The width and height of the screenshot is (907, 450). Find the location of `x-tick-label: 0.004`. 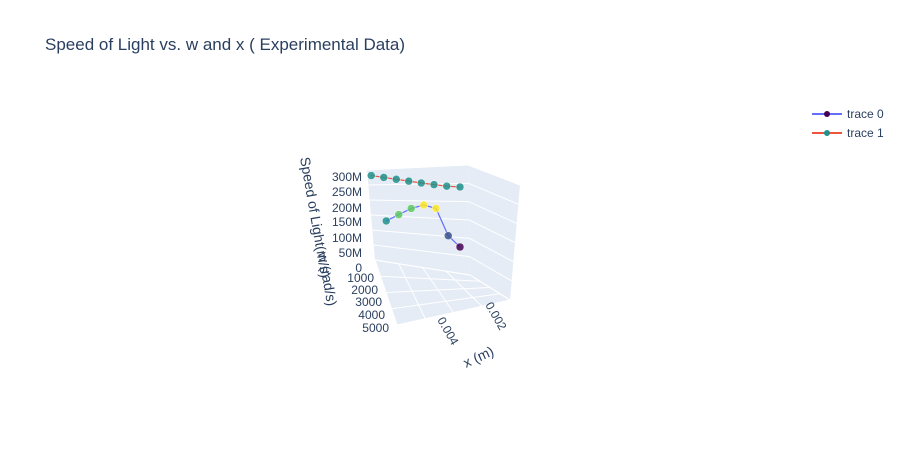

x-tick-label: 0.004 is located at coordinates (447, 331).